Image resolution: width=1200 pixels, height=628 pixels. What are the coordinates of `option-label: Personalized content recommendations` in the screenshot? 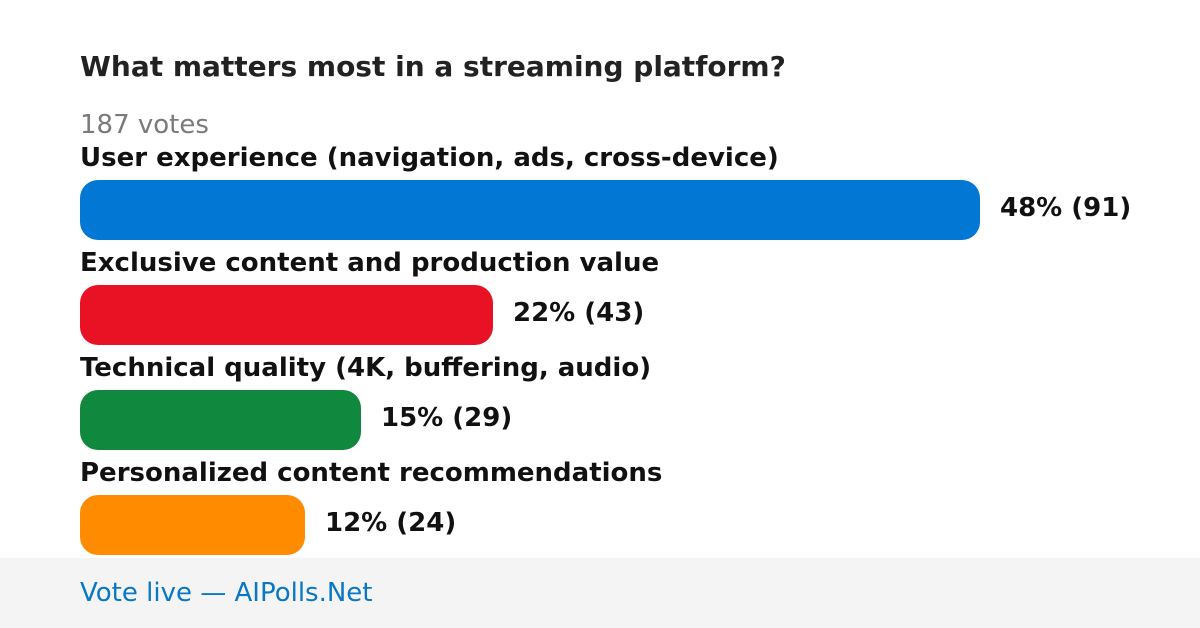 It's located at (371, 473).